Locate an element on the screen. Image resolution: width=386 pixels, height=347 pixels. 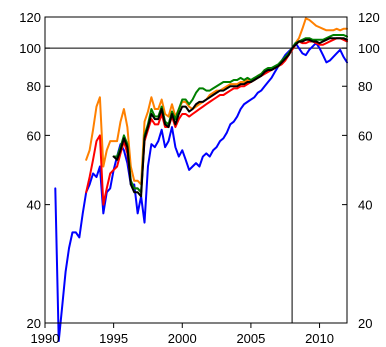
y-tick-label-right: 120 is located at coordinates (369, 17).